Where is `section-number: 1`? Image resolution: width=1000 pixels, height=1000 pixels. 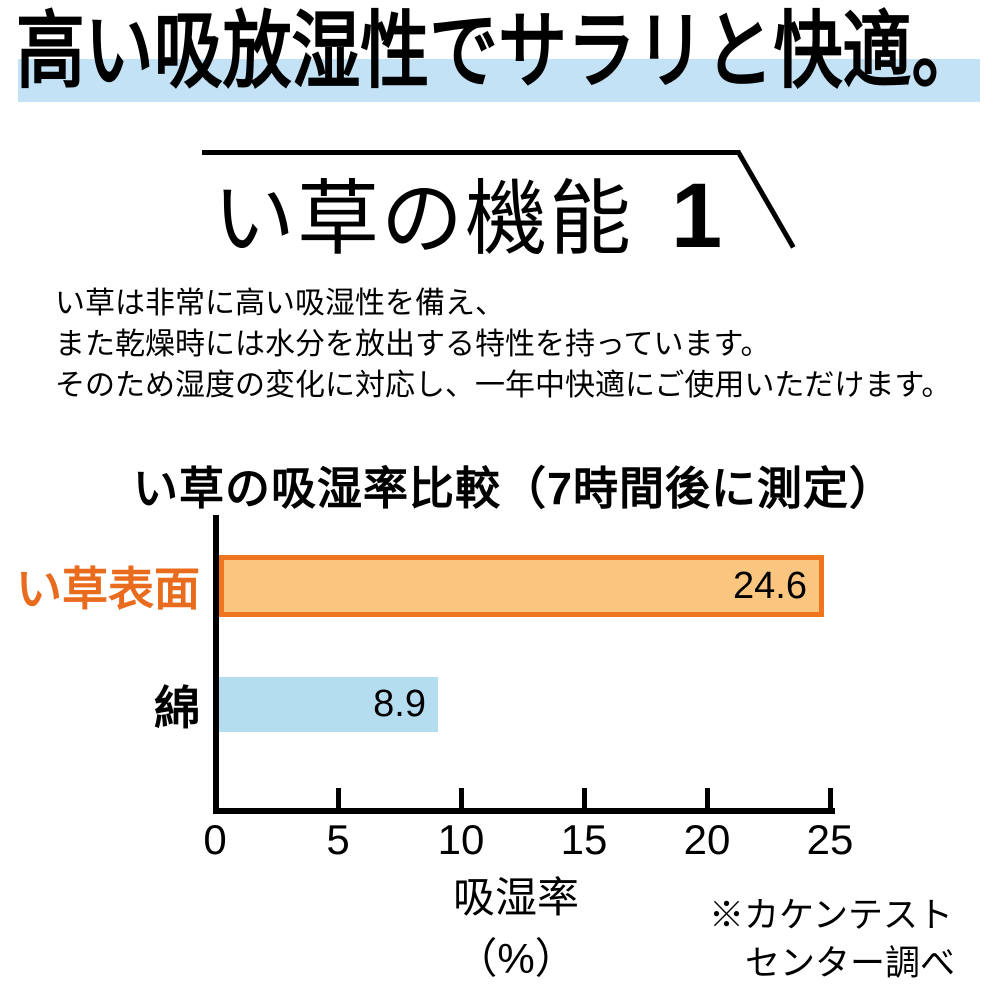
section-number: 1 is located at coordinates (698, 216).